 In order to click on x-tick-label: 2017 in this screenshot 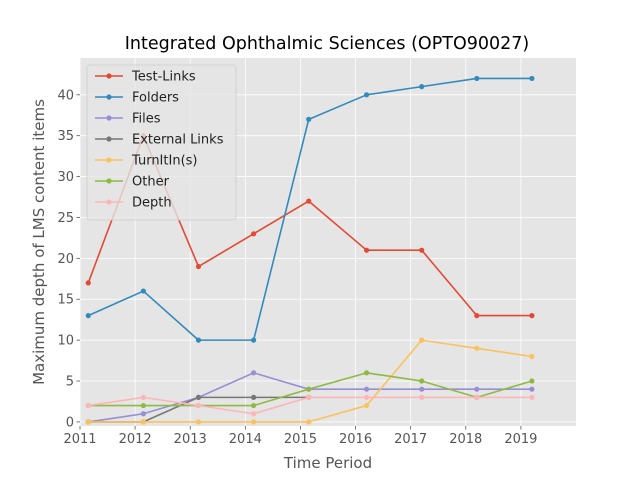, I will do `click(410, 439)`.